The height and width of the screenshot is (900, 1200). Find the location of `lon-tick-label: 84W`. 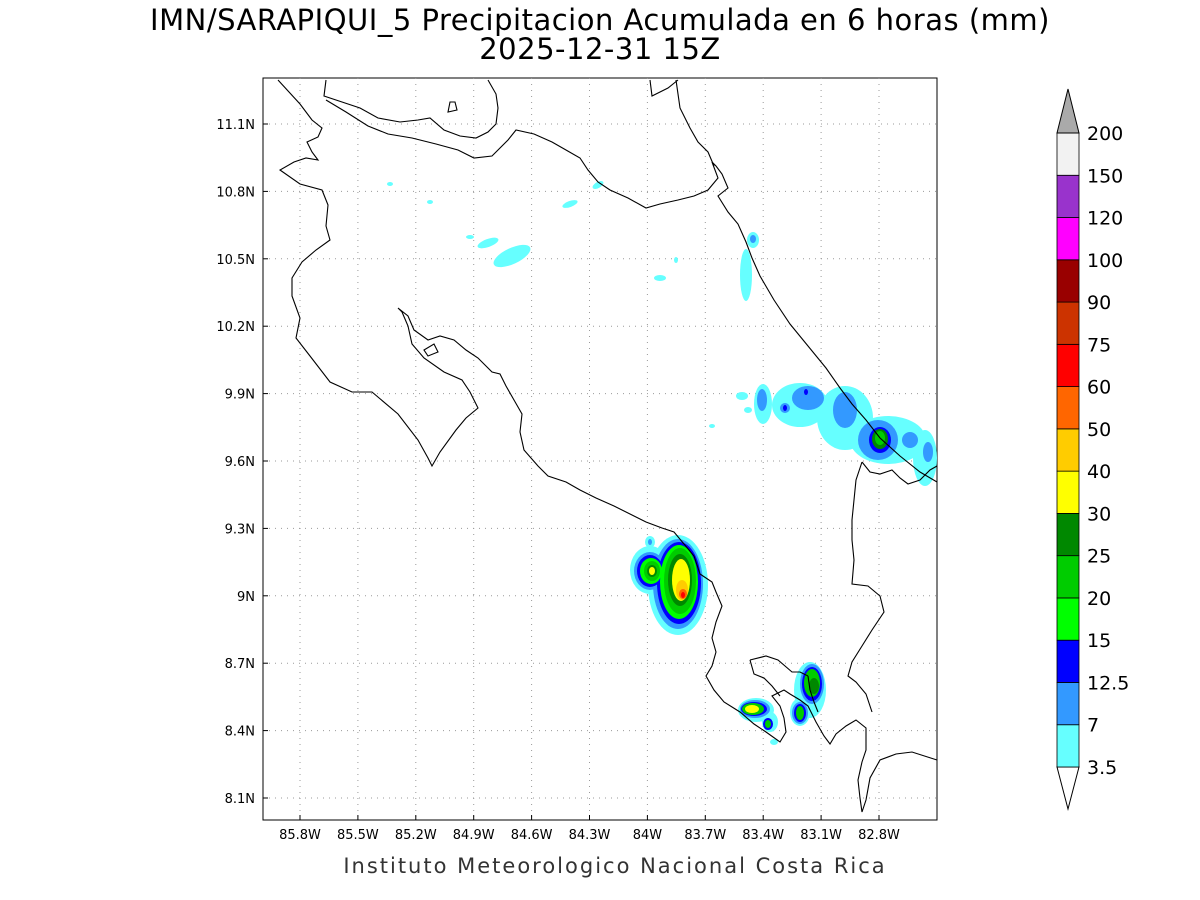

lon-tick-label: 84W is located at coordinates (648, 835).